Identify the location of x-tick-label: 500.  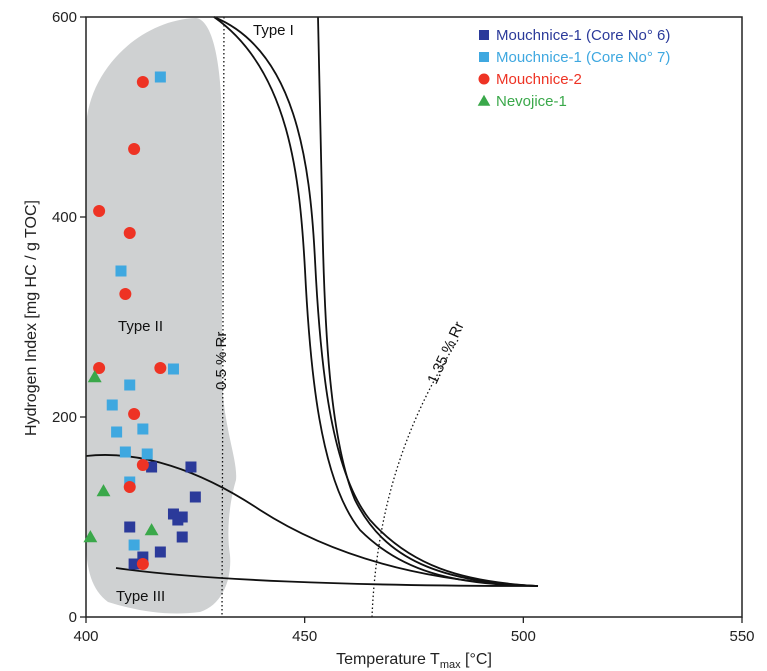
(523, 636).